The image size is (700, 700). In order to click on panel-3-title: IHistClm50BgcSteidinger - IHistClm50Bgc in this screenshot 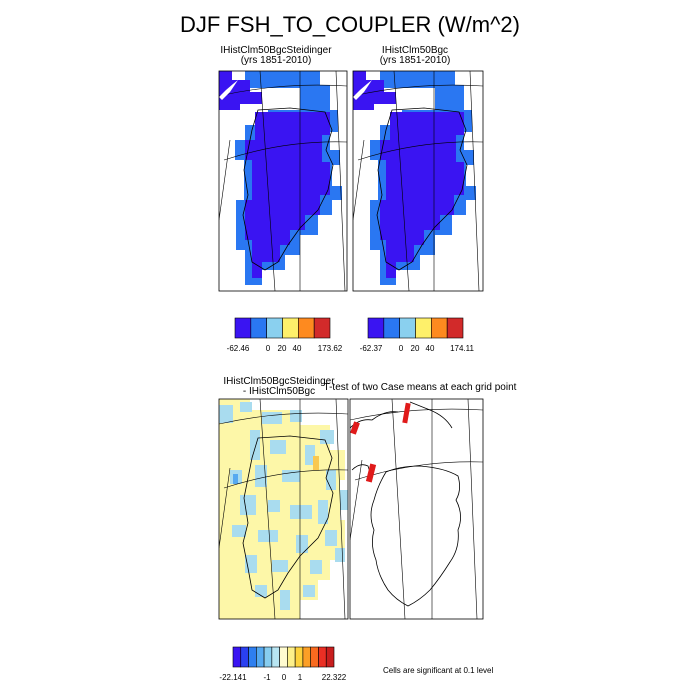, I will do `click(279, 387)`.